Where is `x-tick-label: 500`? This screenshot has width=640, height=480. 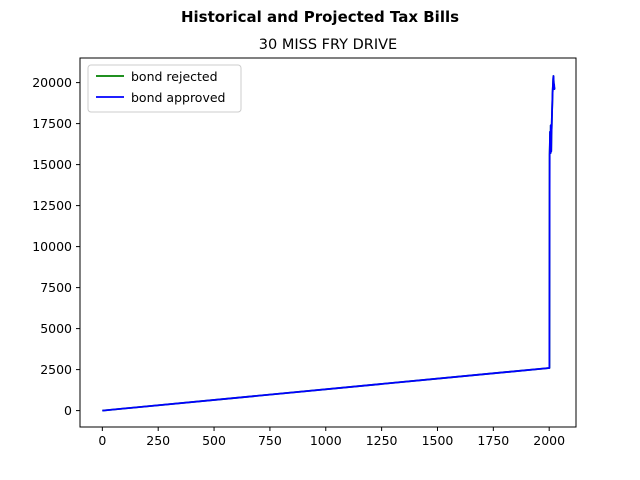 x-tick-label: 500 is located at coordinates (214, 440).